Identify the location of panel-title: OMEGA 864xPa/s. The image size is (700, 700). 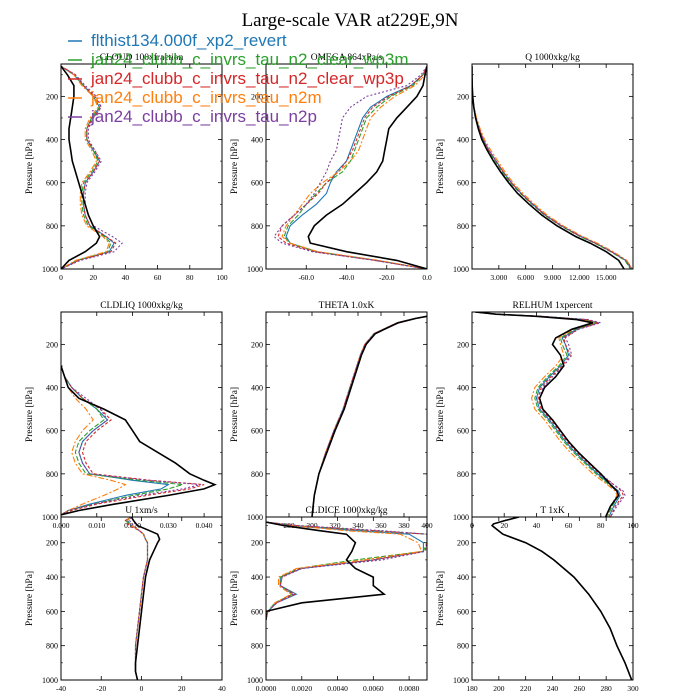
(347, 58).